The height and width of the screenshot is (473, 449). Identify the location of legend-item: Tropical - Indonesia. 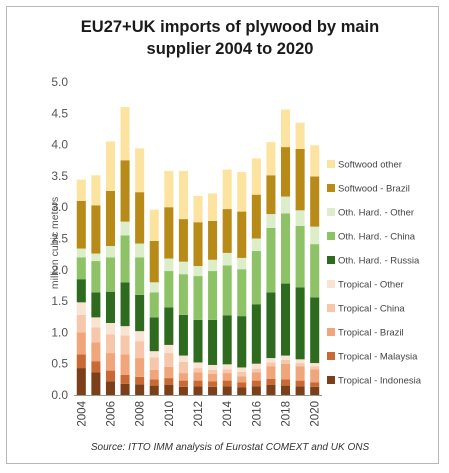
(374, 381).